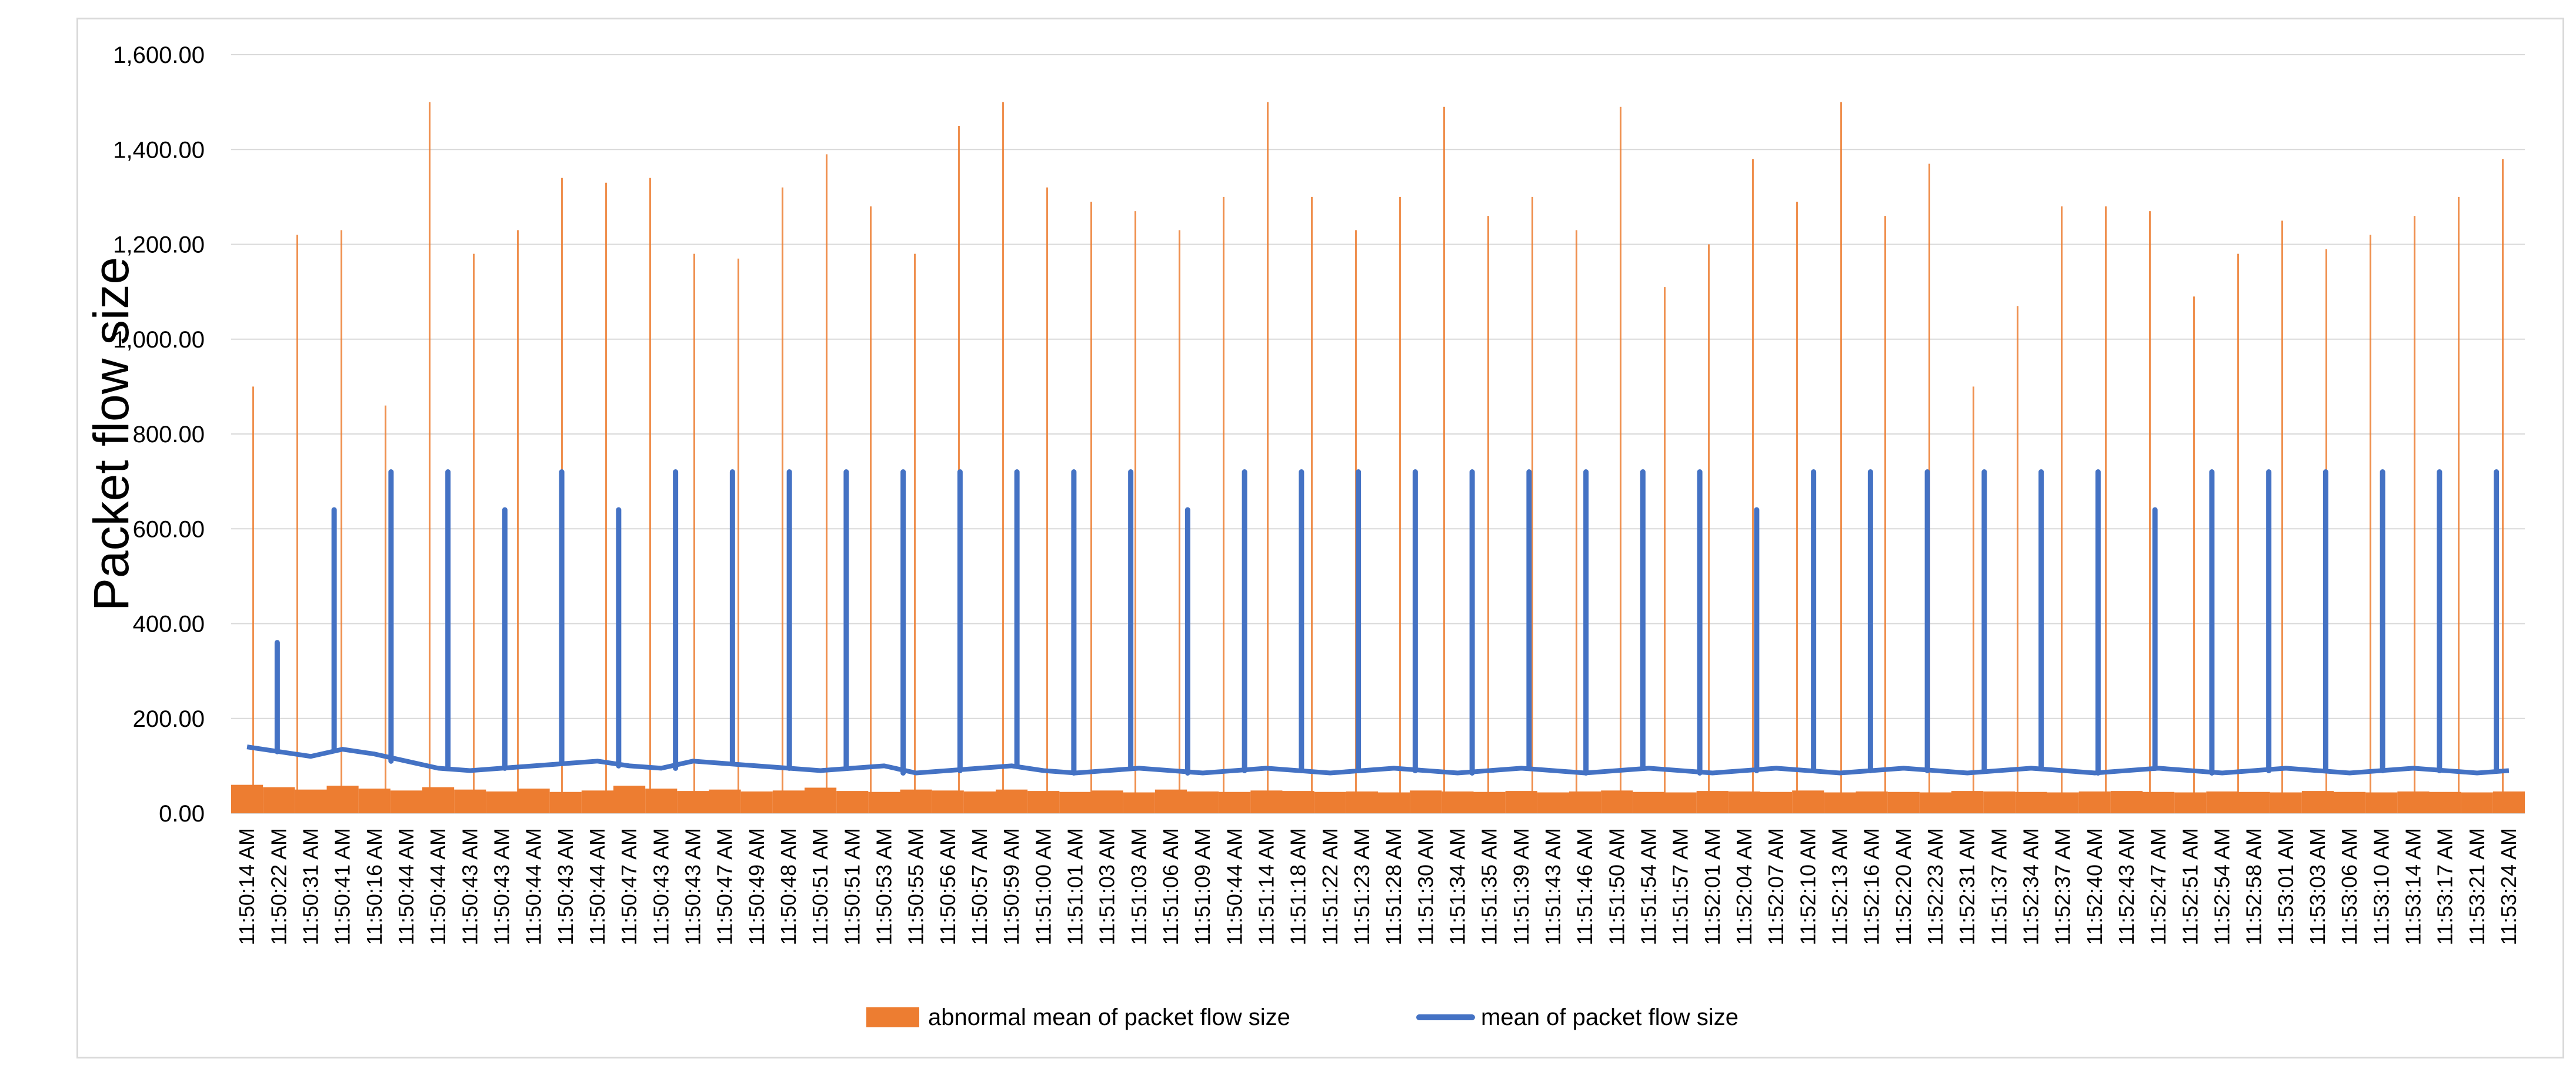  What do you see at coordinates (247, 886) in the screenshot?
I see `x-tick-label: 11:50:14 AM` at bounding box center [247, 886].